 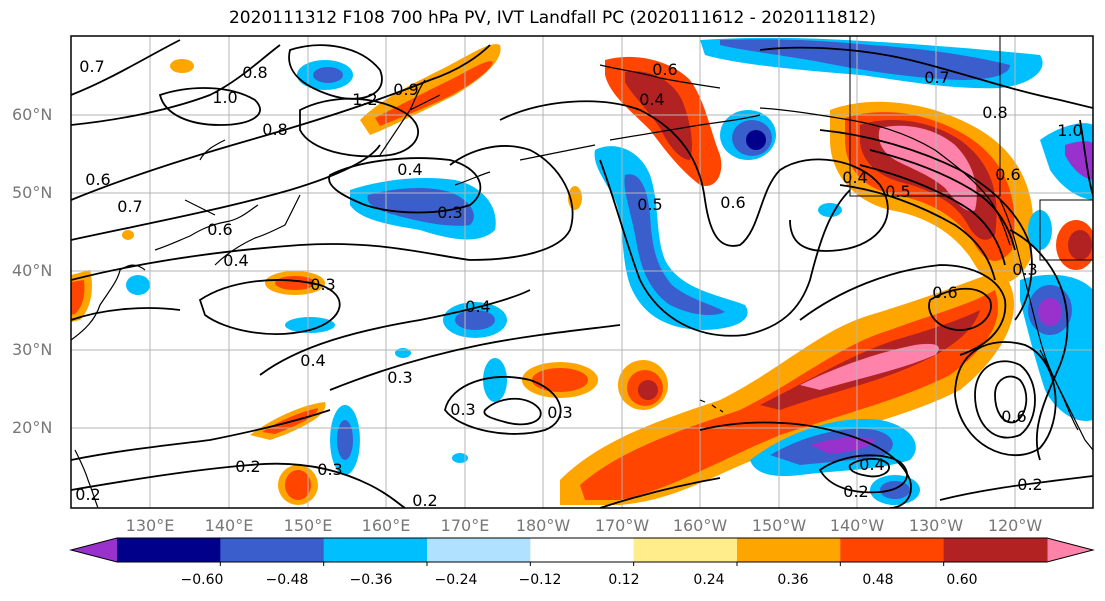 I want to click on coastline-north-america, so click(x=1046, y=325).